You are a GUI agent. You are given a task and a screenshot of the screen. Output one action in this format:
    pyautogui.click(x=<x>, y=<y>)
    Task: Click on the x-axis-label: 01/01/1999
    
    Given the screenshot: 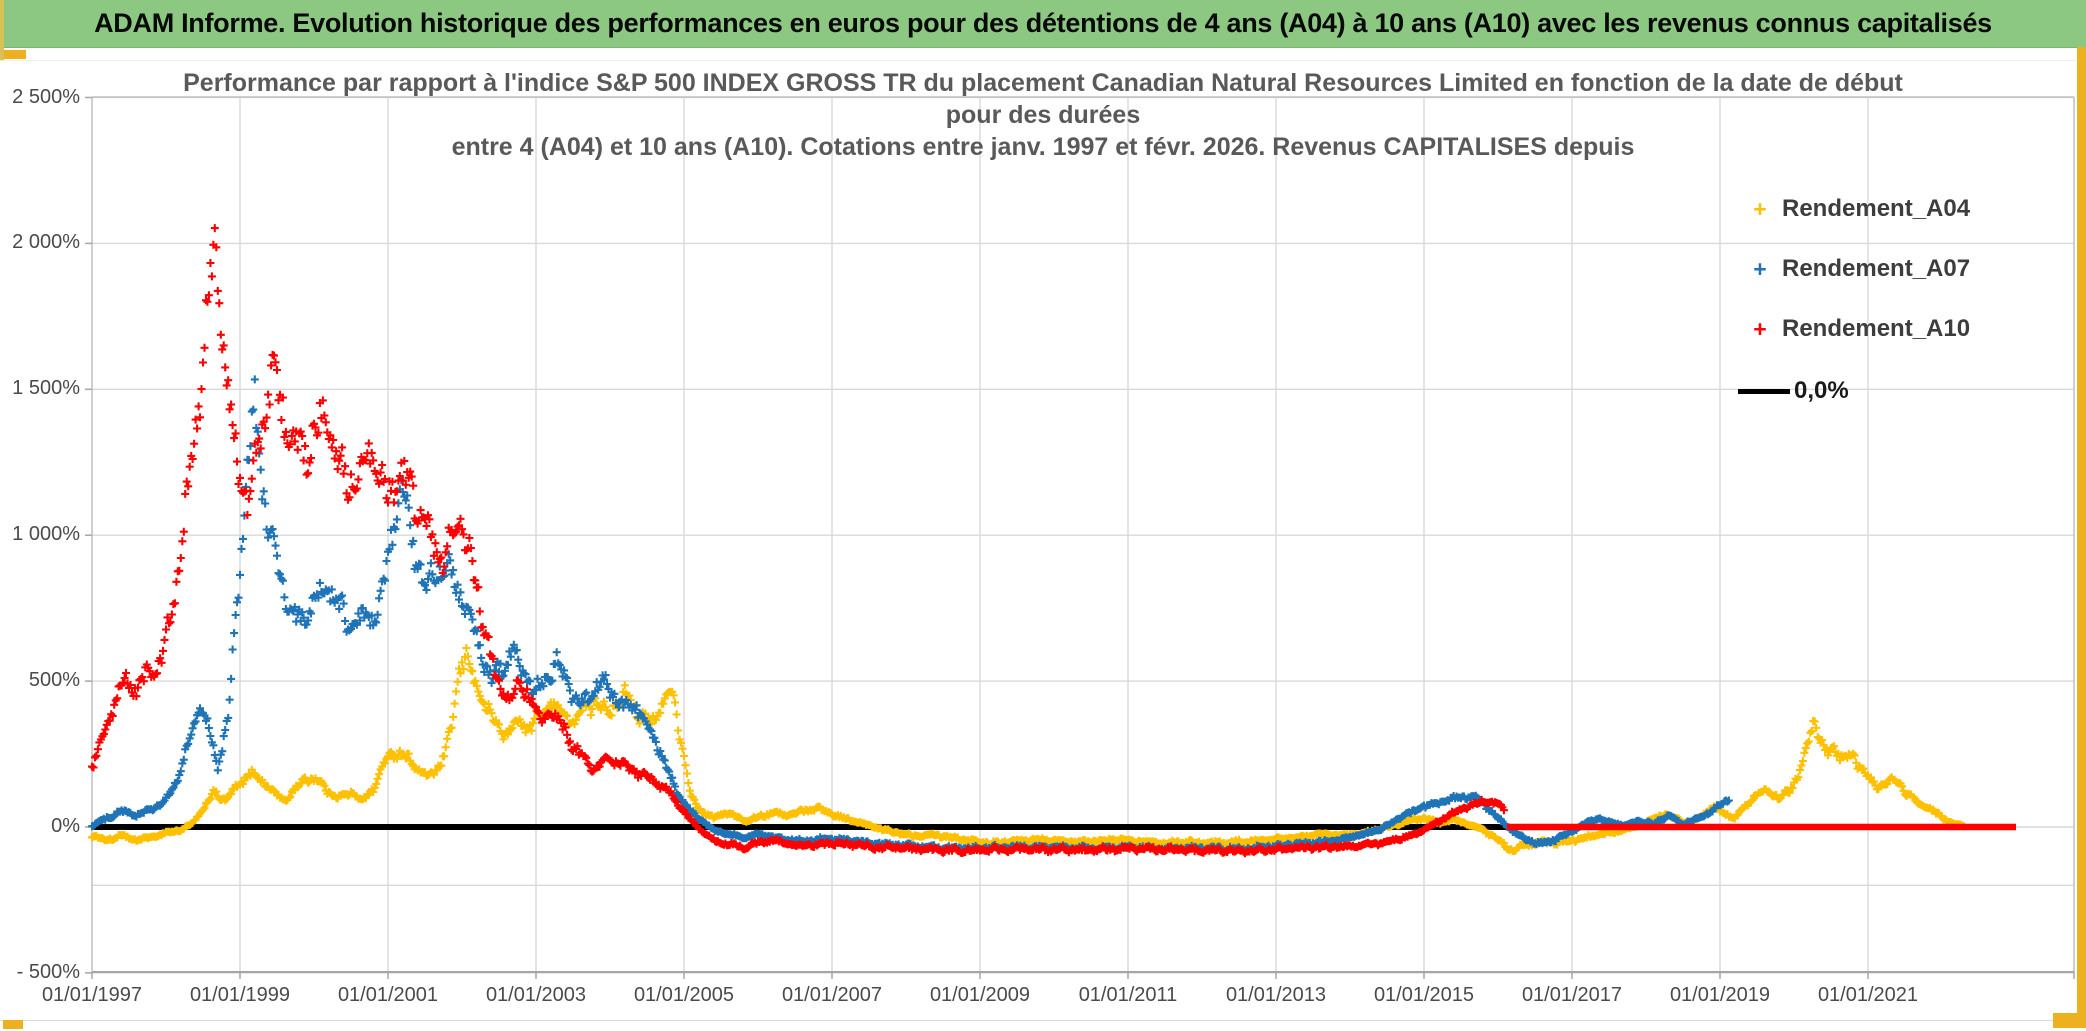 What is the action you would take?
    pyautogui.click(x=240, y=995)
    